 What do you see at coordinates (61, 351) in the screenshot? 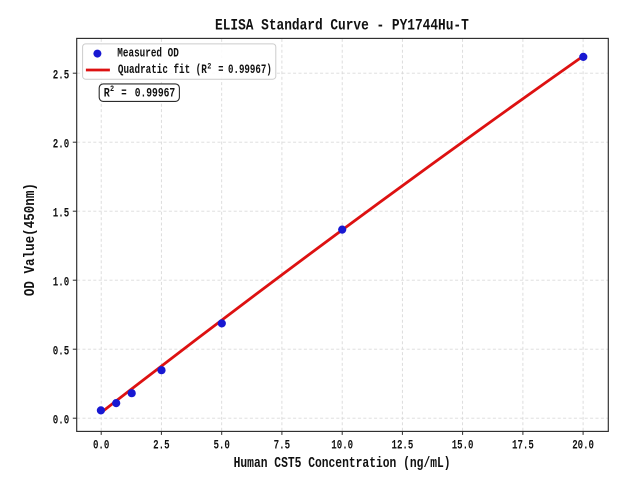
I see `svg-text: 0.5` at bounding box center [61, 351].